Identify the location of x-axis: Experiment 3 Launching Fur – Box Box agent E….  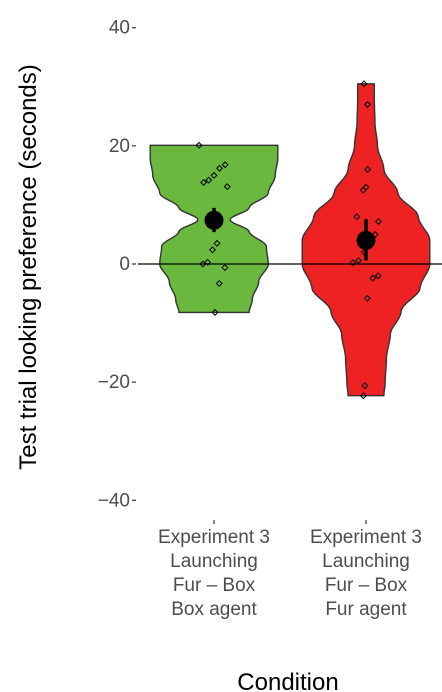
(290, 570).